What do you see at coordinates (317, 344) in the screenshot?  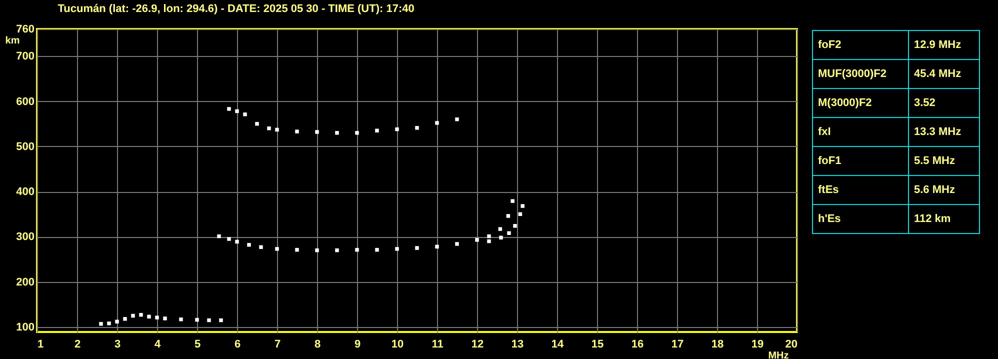 I see `x-tick-label: 8` at bounding box center [317, 344].